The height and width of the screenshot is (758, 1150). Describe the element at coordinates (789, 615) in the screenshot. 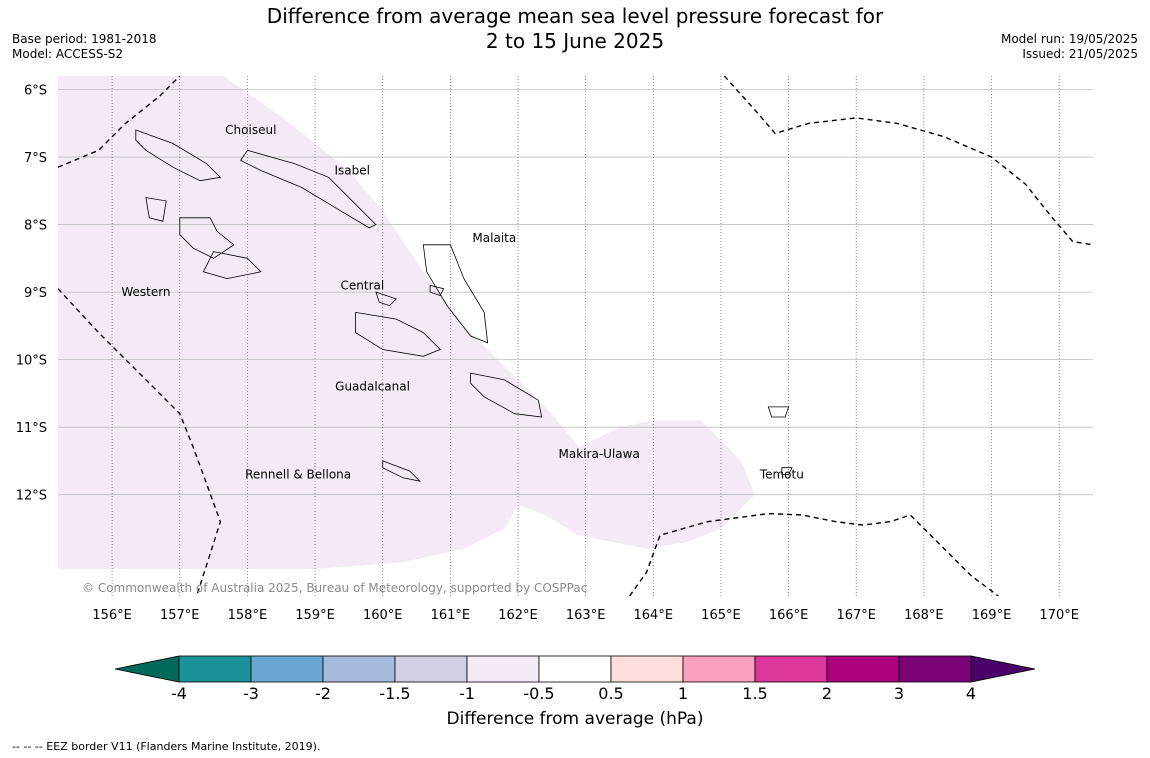

I see `lon-tick-label: 166°E` at that location.